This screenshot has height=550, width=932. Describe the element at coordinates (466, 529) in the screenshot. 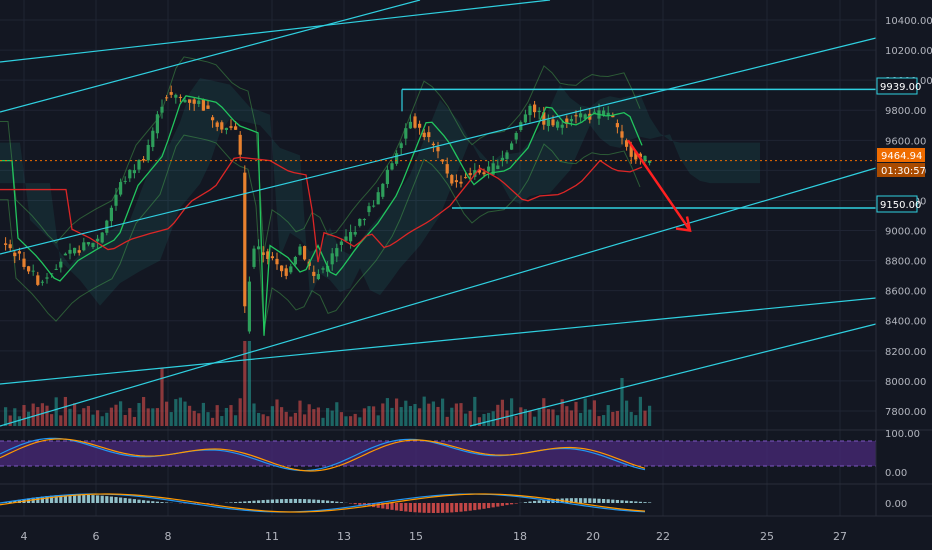

I see `time-axis: 4 6 8 11 13 15 18 20 22 25 27` at that location.